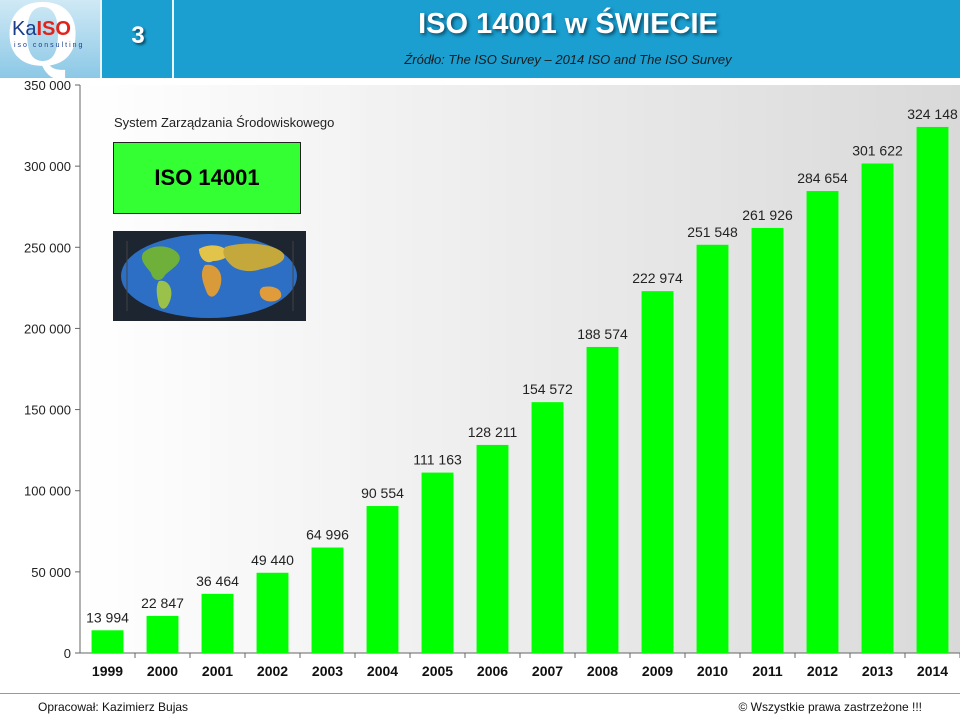 This screenshot has height=720, width=960. Describe the element at coordinates (47, 491) in the screenshot. I see `y-tick-label: 100 000` at that location.